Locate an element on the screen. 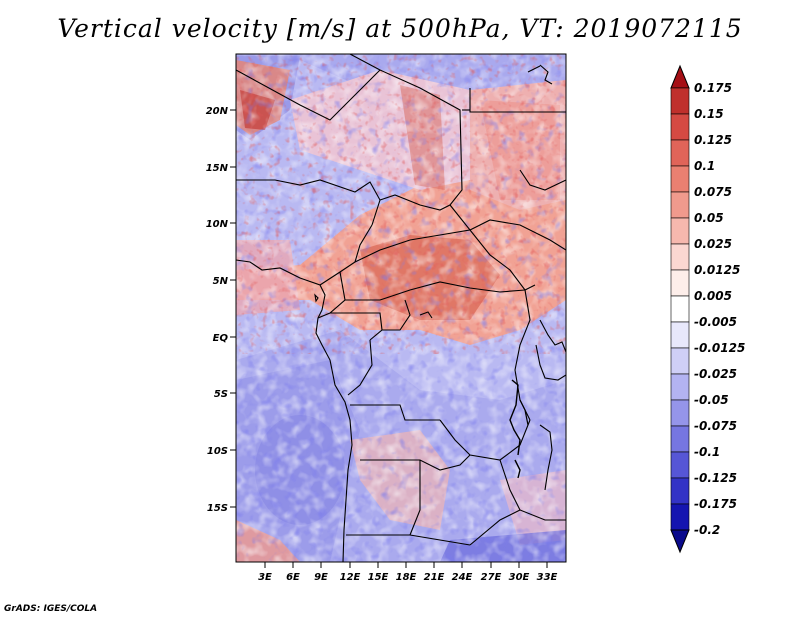  colorbar-label: 0.125 is located at coordinates (713, 140).